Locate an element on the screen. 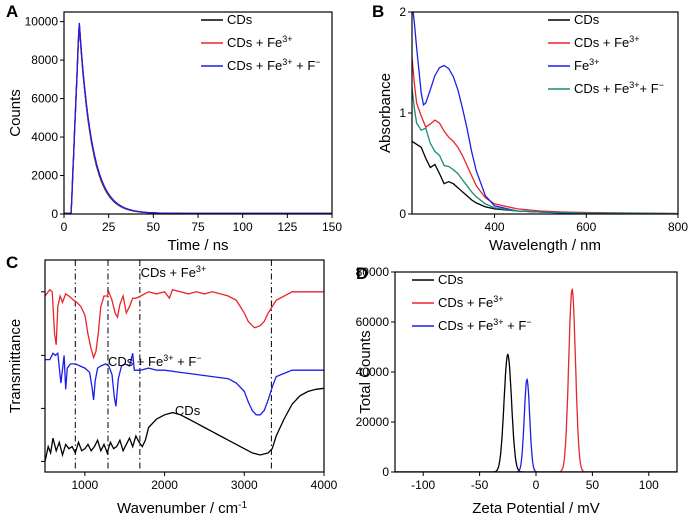  x-axis-label: Time / ns is located at coordinates (197, 245).